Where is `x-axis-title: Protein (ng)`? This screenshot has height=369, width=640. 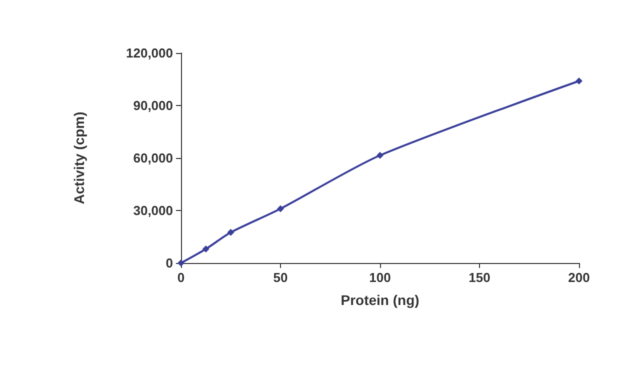
x-axis-title: Protein (ng) is located at coordinates (380, 300).